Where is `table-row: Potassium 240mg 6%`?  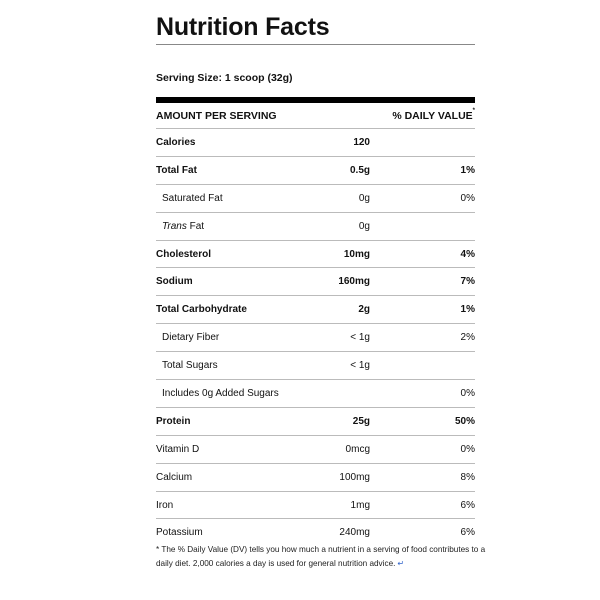 table-row: Potassium 240mg 6% is located at coordinates (315, 532).